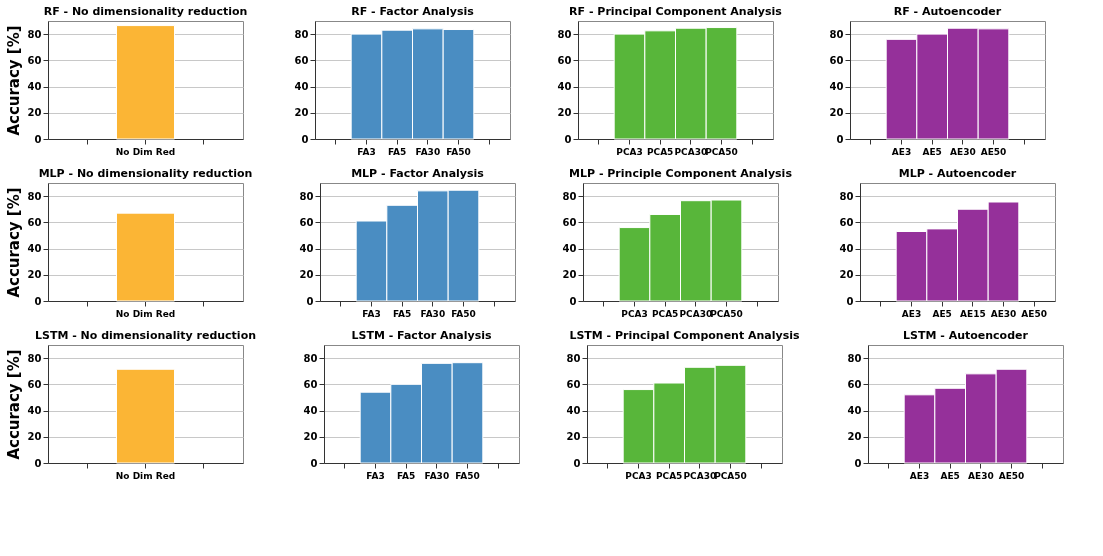 The image size is (1103, 556). I want to click on chart-title: RF - Principal Component Analysis, so click(676, 11).